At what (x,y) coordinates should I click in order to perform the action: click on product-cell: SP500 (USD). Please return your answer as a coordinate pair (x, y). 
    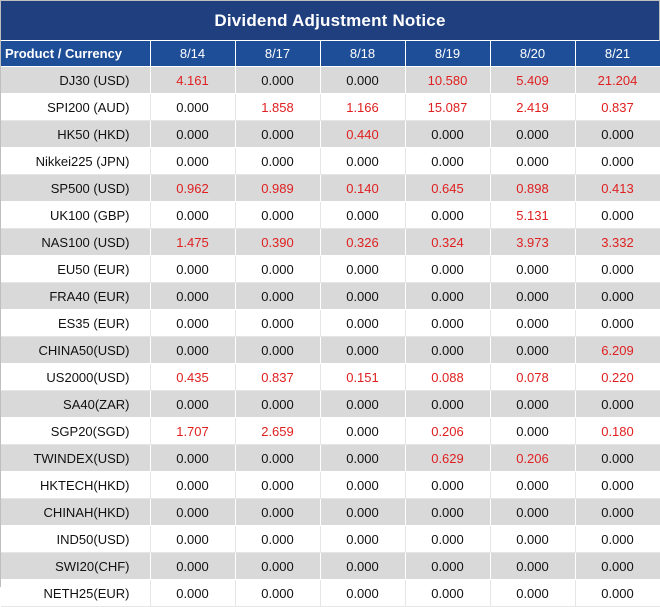
    Looking at the image, I should click on (76, 188).